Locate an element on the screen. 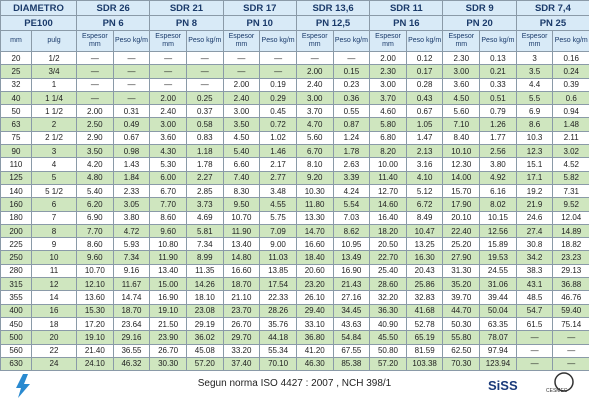 Image resolution: width=589 pixels, height=400 pixels. table-cell: 25.86 is located at coordinates (424, 284).